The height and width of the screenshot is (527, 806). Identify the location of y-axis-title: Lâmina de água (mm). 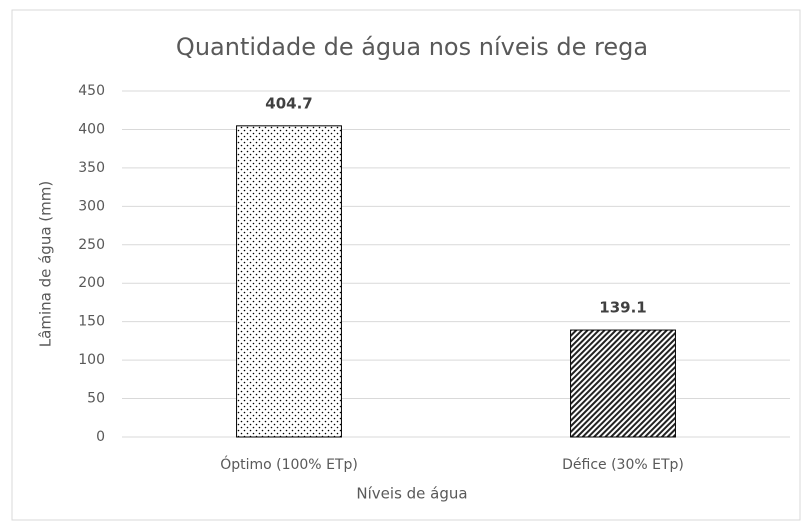
(46, 264).